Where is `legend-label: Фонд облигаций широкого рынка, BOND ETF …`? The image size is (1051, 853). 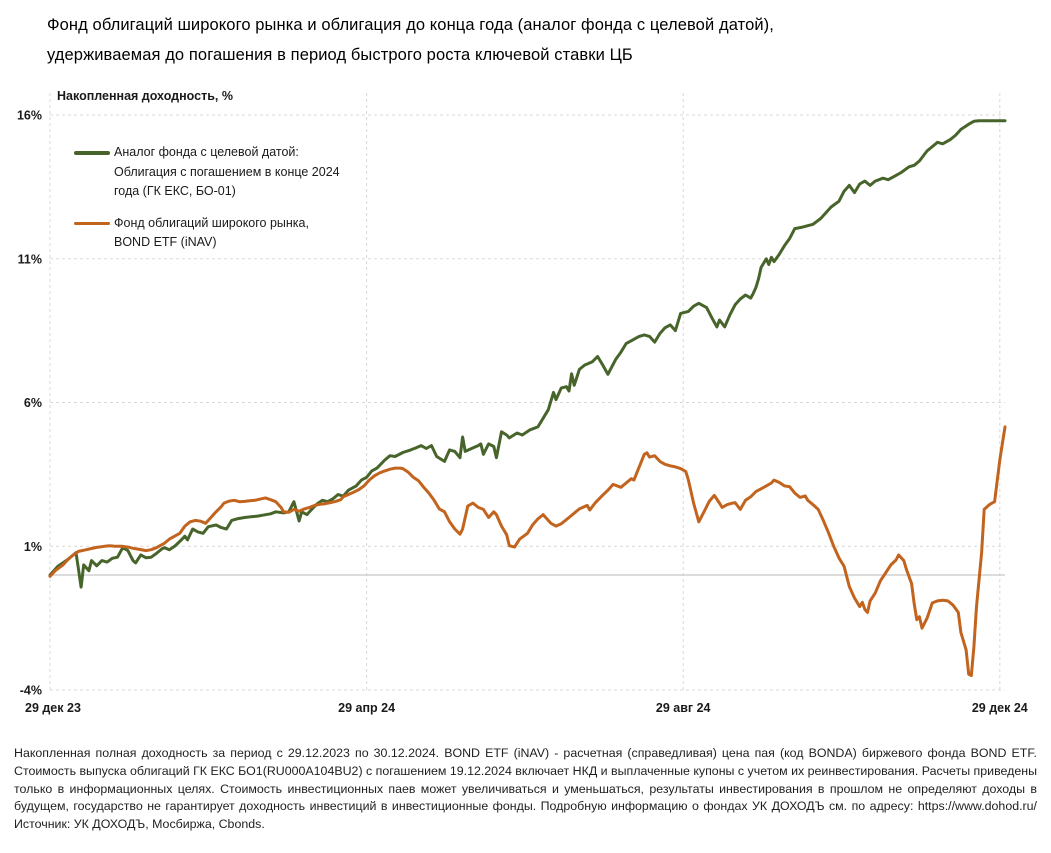 legend-label: Фонд облигаций широкого рынка, BOND ETF … is located at coordinates (211, 232).